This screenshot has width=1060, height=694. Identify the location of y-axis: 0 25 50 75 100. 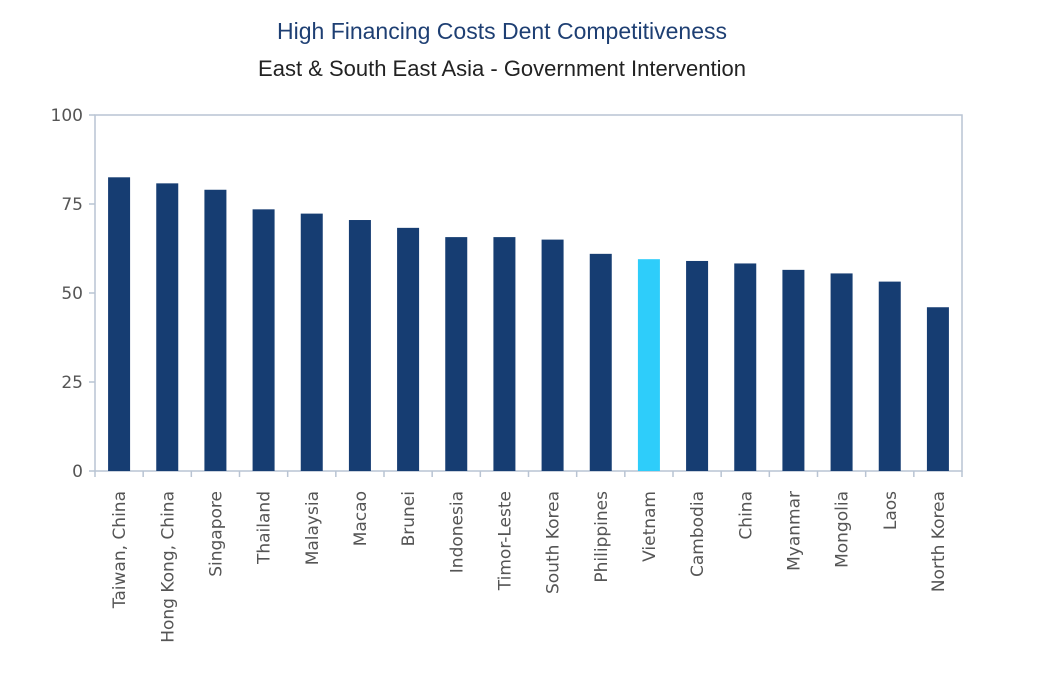
(73, 294).